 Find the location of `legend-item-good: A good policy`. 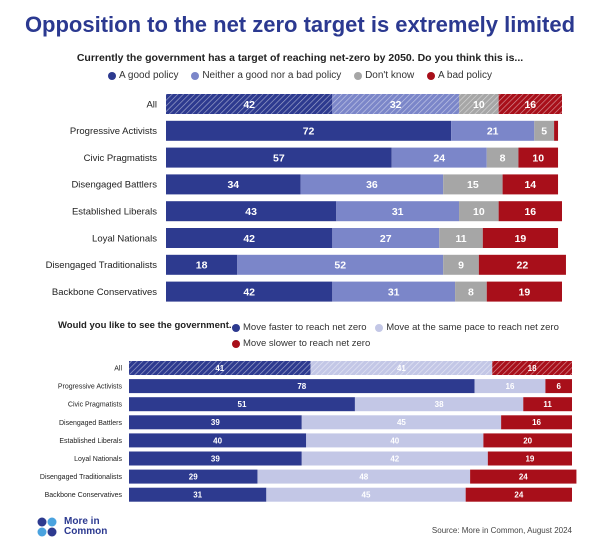

legend-item-good: A good policy is located at coordinates (143, 75).